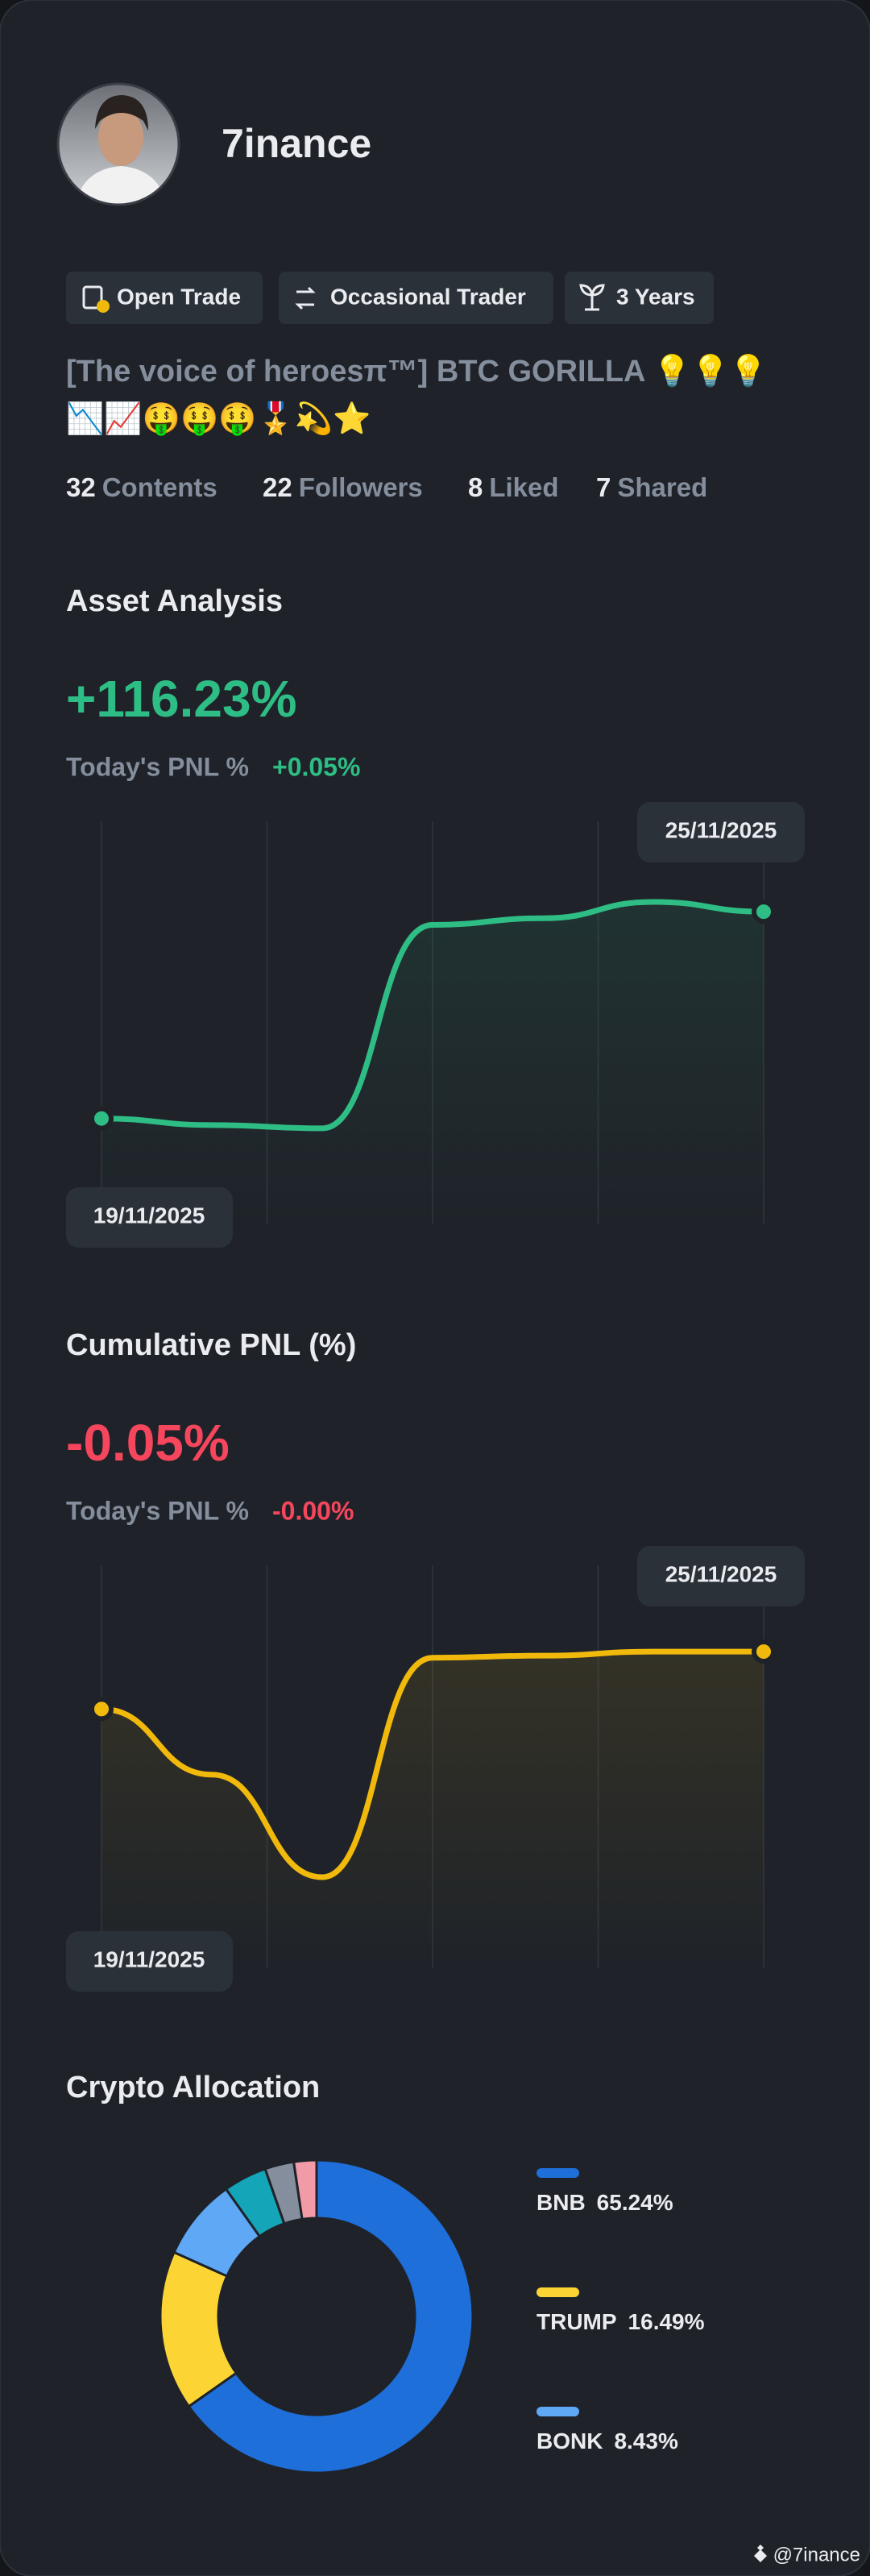 The width and height of the screenshot is (870, 2576). Describe the element at coordinates (313, 1510) in the screenshot. I see `today-value: -0.00%` at that location.